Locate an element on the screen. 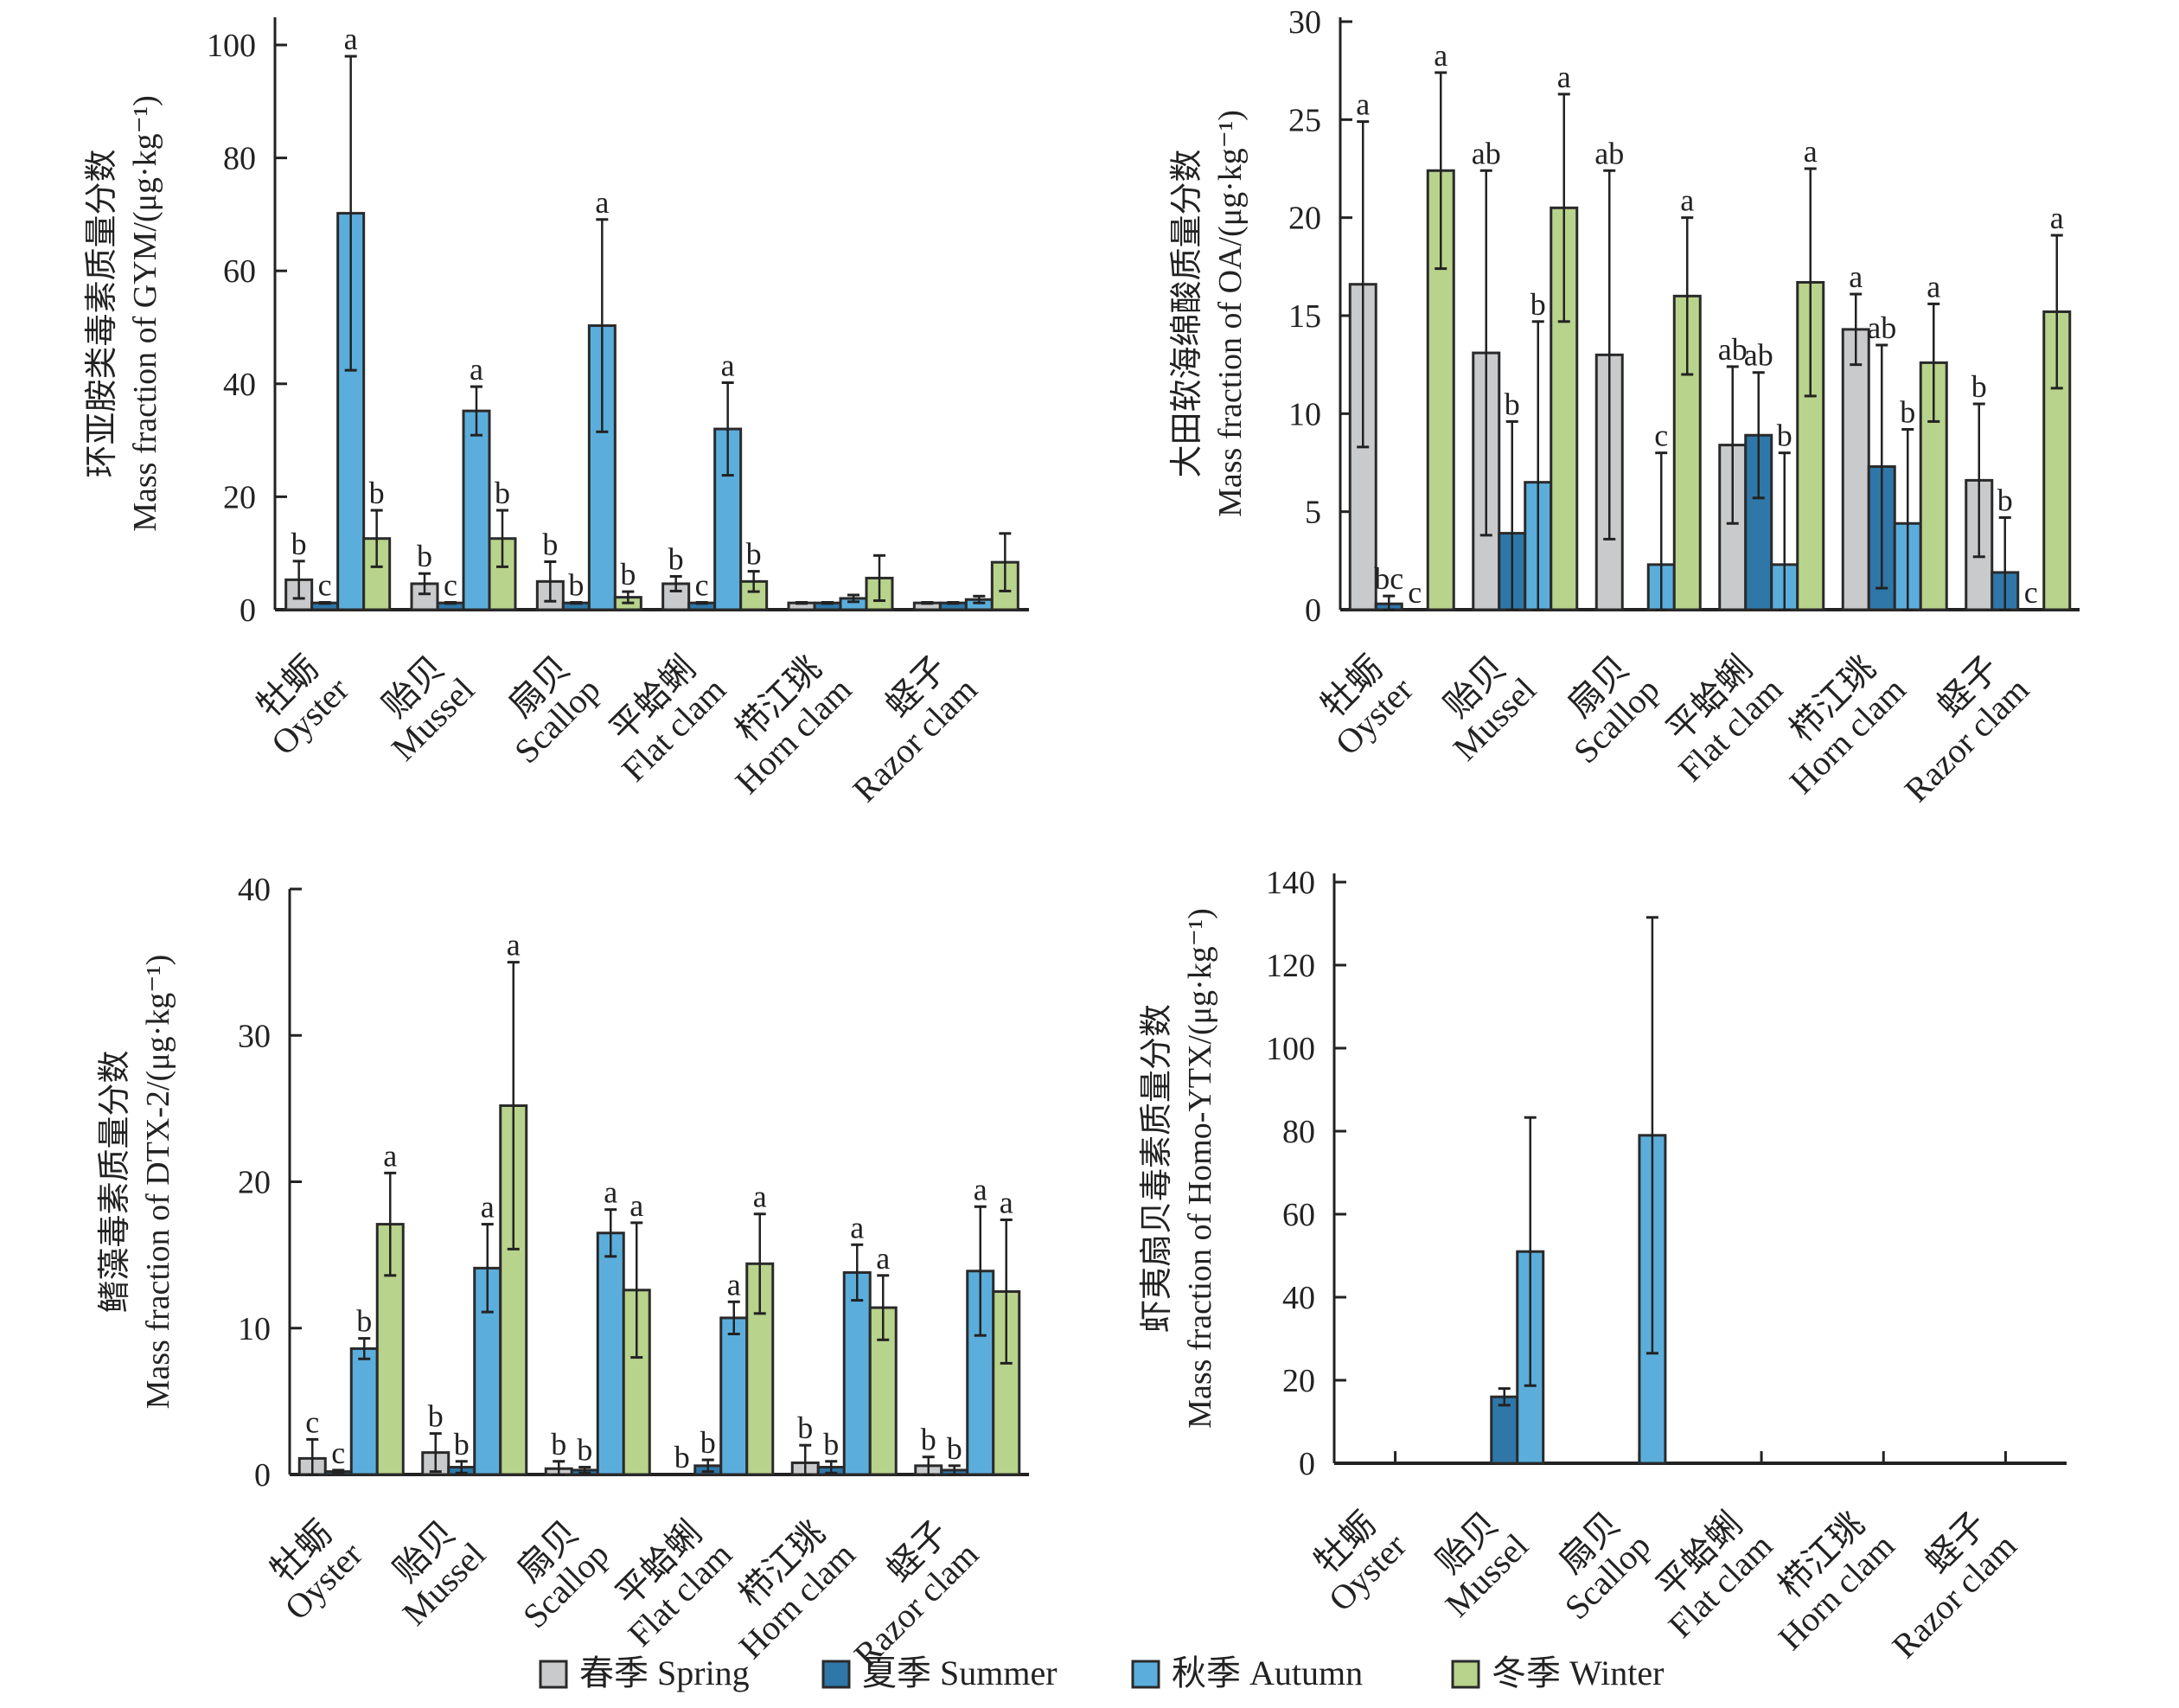  significance-label: bc is located at coordinates (1388, 578).